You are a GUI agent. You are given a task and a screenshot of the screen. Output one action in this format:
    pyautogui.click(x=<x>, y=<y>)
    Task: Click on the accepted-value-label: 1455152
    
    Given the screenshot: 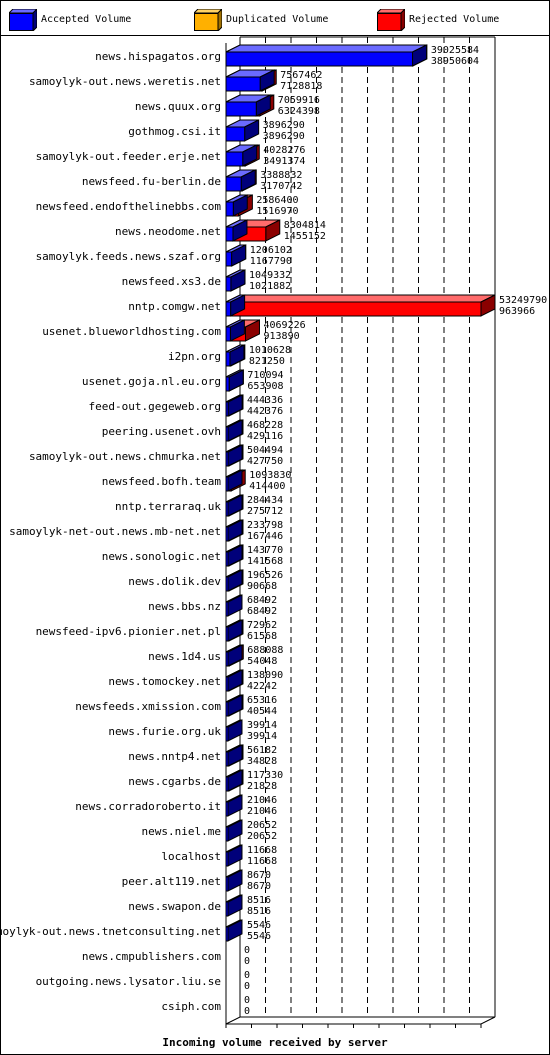 What is the action you would take?
    pyautogui.click(x=305, y=236)
    